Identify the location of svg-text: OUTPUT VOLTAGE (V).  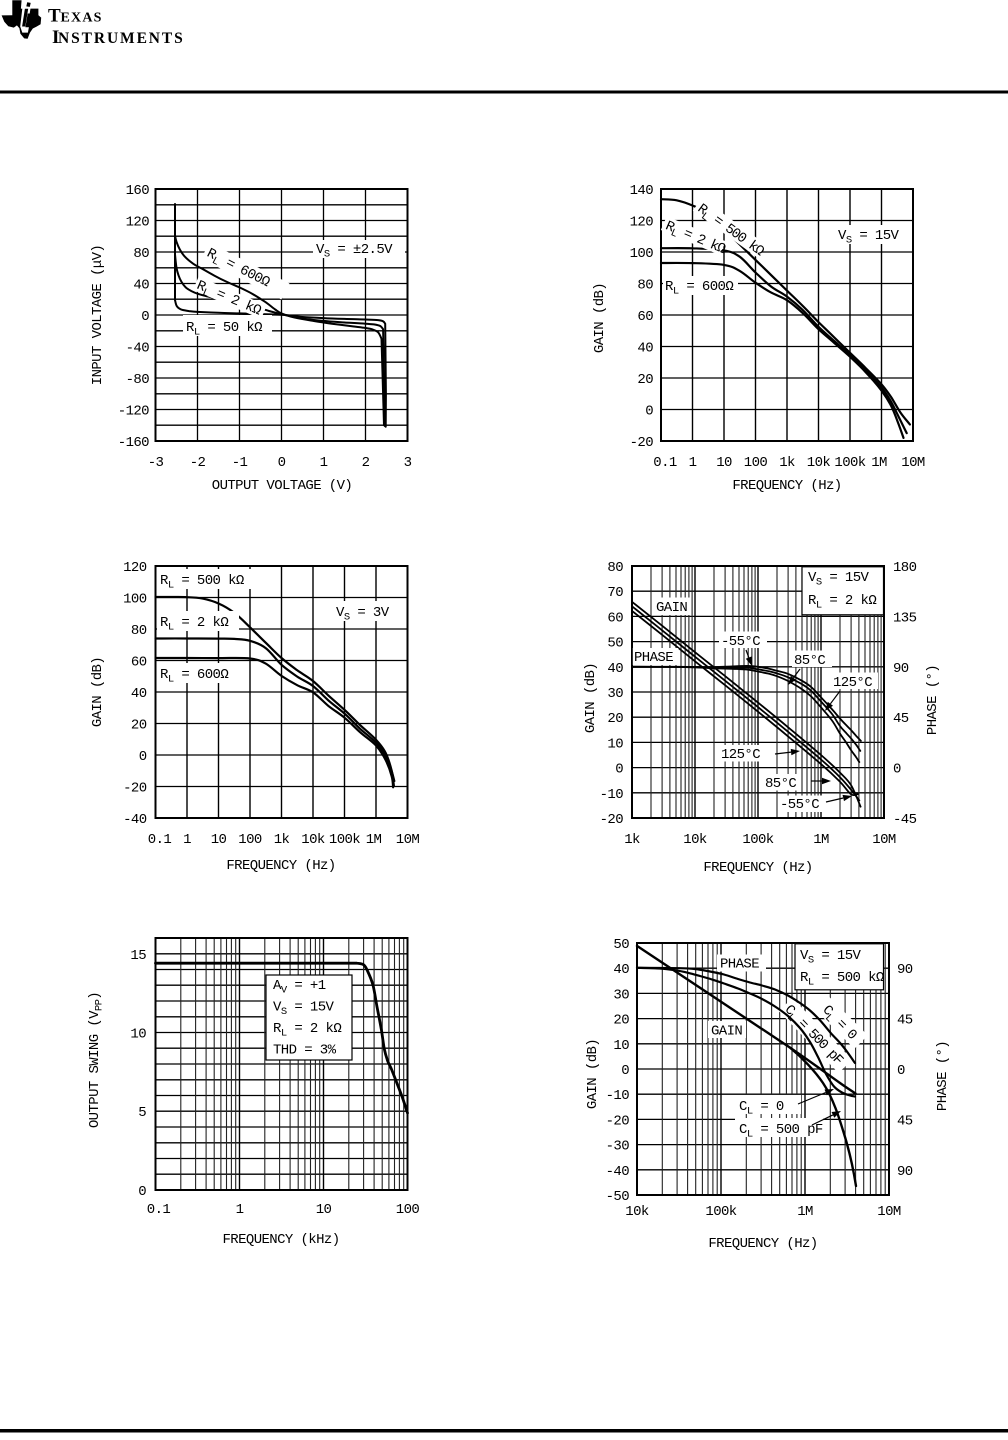
(282, 486).